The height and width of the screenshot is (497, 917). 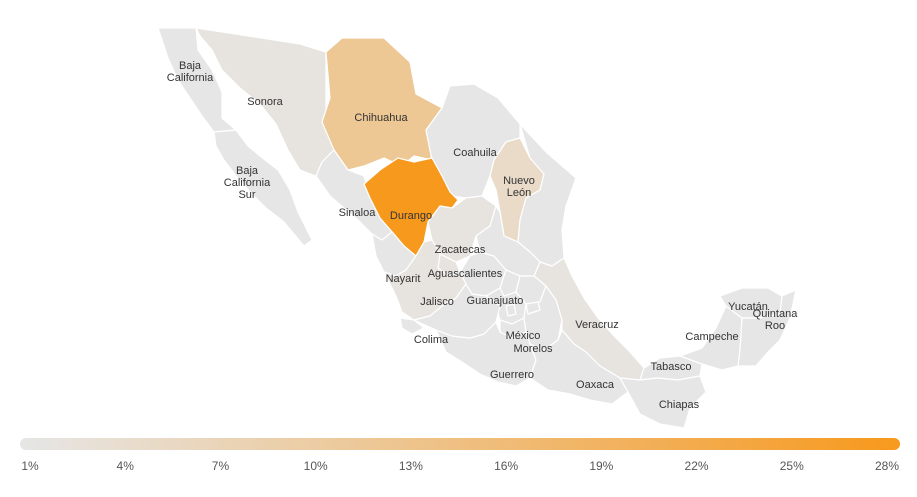 What do you see at coordinates (533, 308) in the screenshot?
I see `state-tlaxcala` at bounding box center [533, 308].